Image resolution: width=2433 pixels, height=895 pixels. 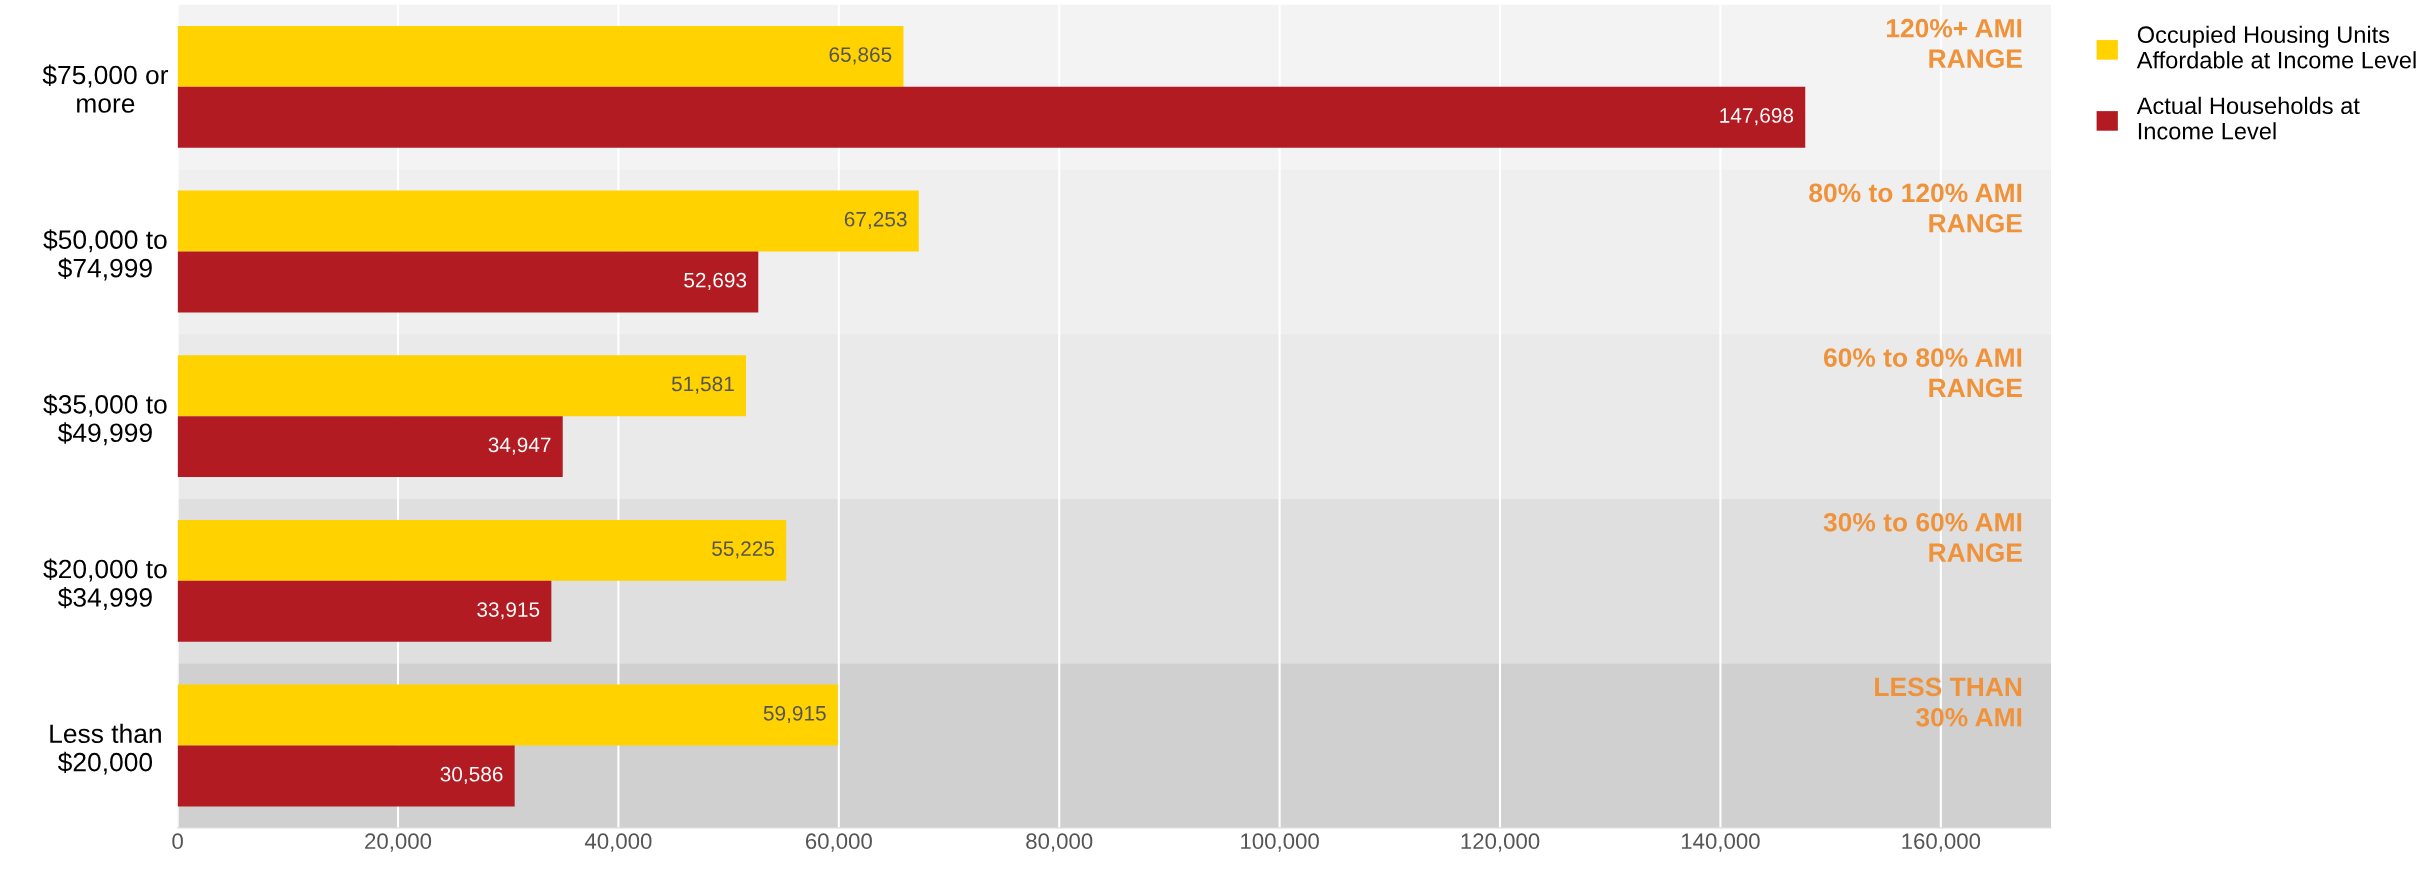 What do you see at coordinates (1280, 842) in the screenshot?
I see `x-tick-label: 100,000` at bounding box center [1280, 842].